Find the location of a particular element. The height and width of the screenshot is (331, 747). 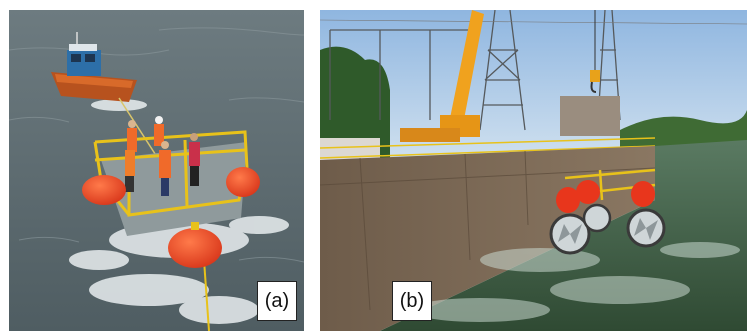

tow-boat is located at coordinates (94, 67).